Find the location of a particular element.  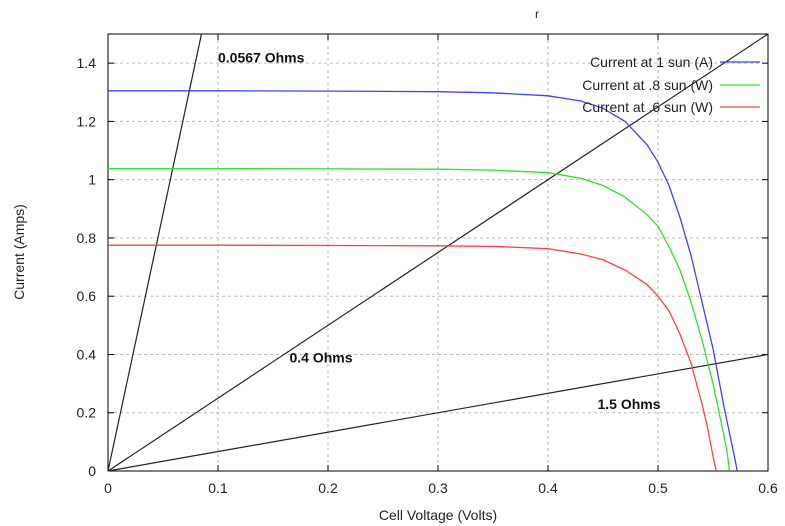

x-tick-label: 0.4 is located at coordinates (548, 488).